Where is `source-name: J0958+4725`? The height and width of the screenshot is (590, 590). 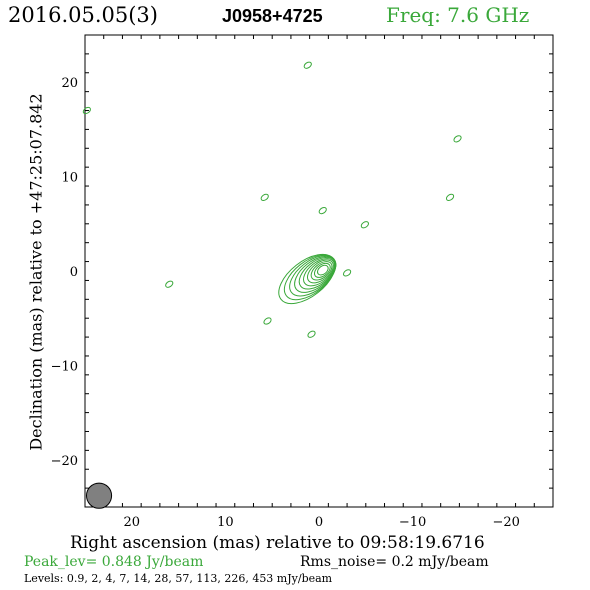
source-name: J0958+4725 is located at coordinates (272, 16).